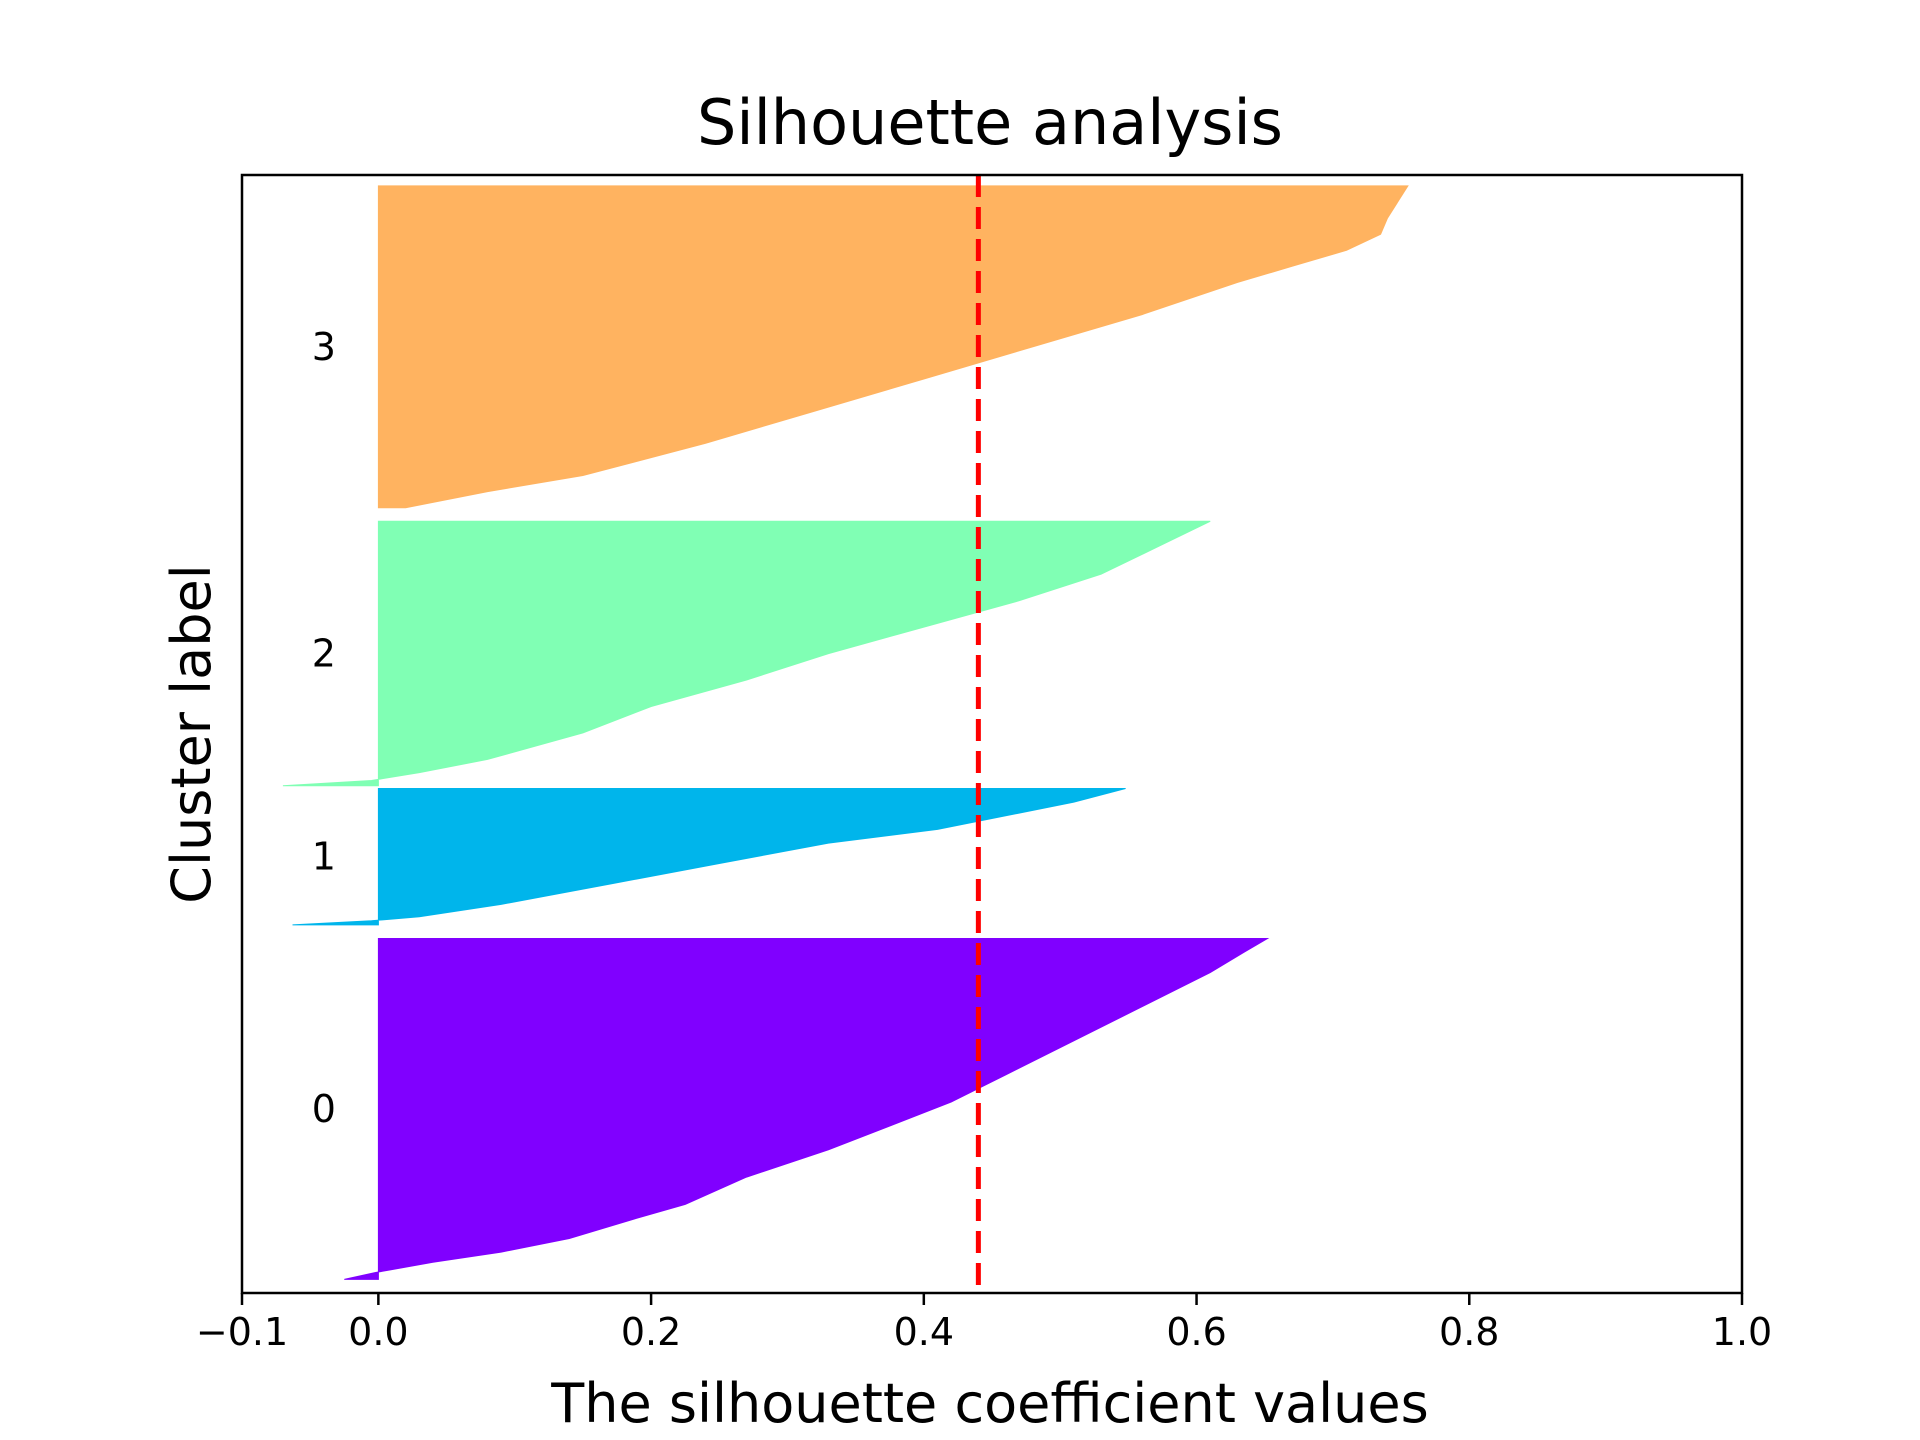  What do you see at coordinates (324, 728) in the screenshot?
I see `cluster-labels: 0 1 2 3` at bounding box center [324, 728].